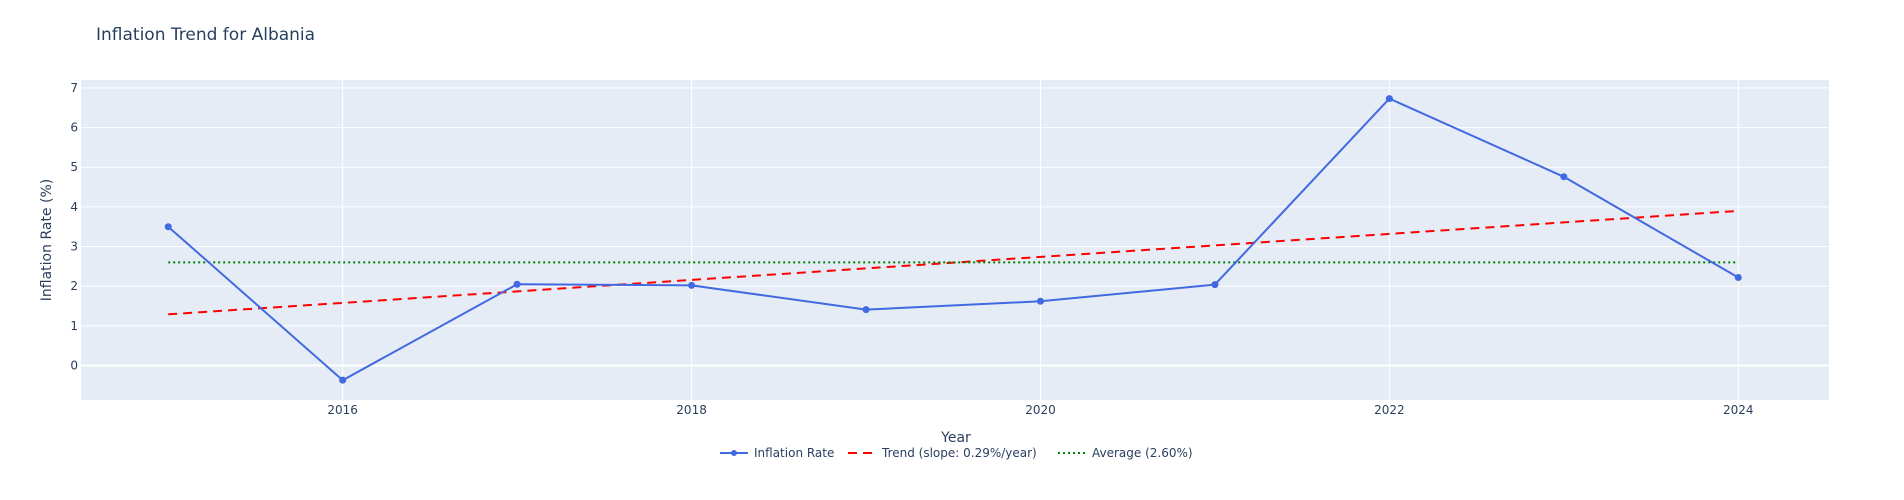  I want to click on x-tick-label: 2016, so click(342, 410).